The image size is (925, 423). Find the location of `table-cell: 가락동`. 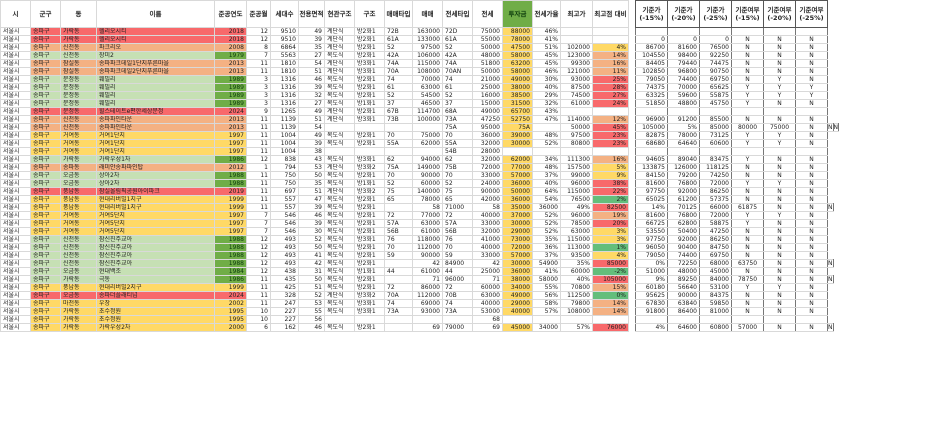

table-cell: 가락동 is located at coordinates (78, 327).